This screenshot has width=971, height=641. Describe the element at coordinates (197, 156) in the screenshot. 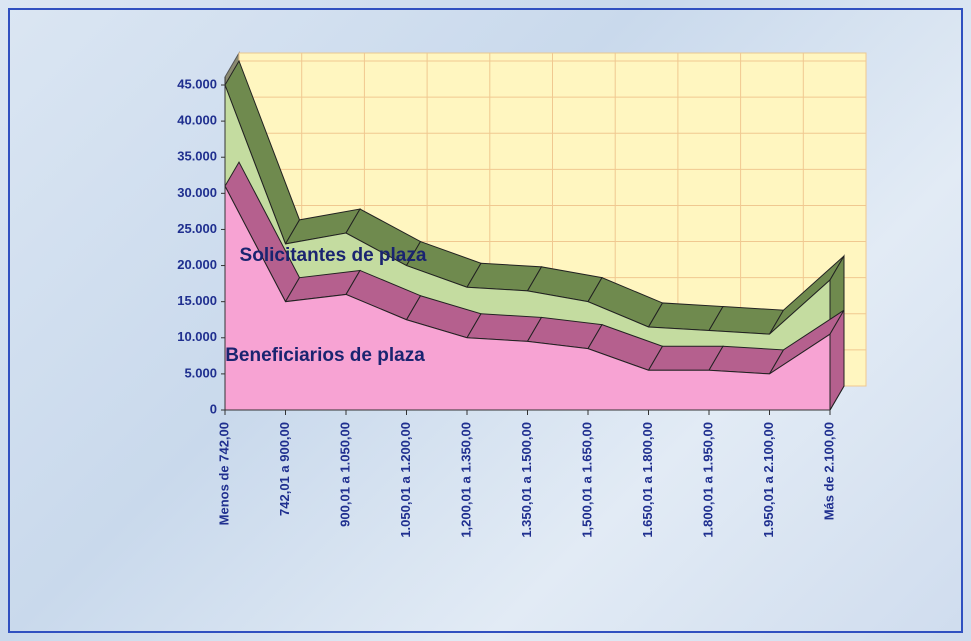

I see `y-tick-label: 35.000` at that location.